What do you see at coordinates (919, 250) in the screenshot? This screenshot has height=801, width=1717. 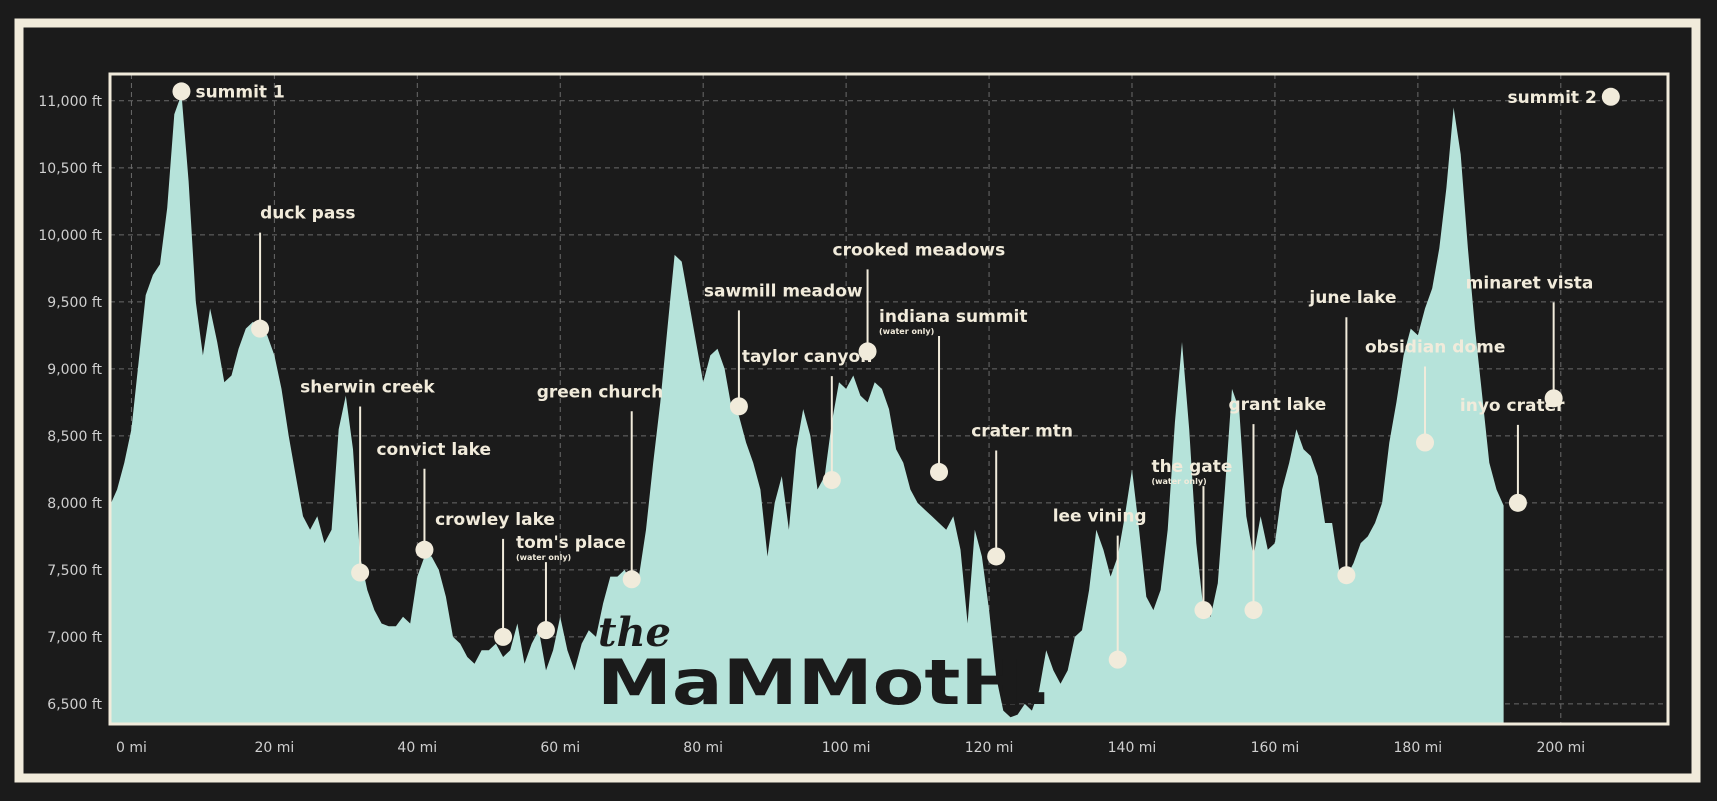 I see `waypoint-label: crooked meadows` at bounding box center [919, 250].